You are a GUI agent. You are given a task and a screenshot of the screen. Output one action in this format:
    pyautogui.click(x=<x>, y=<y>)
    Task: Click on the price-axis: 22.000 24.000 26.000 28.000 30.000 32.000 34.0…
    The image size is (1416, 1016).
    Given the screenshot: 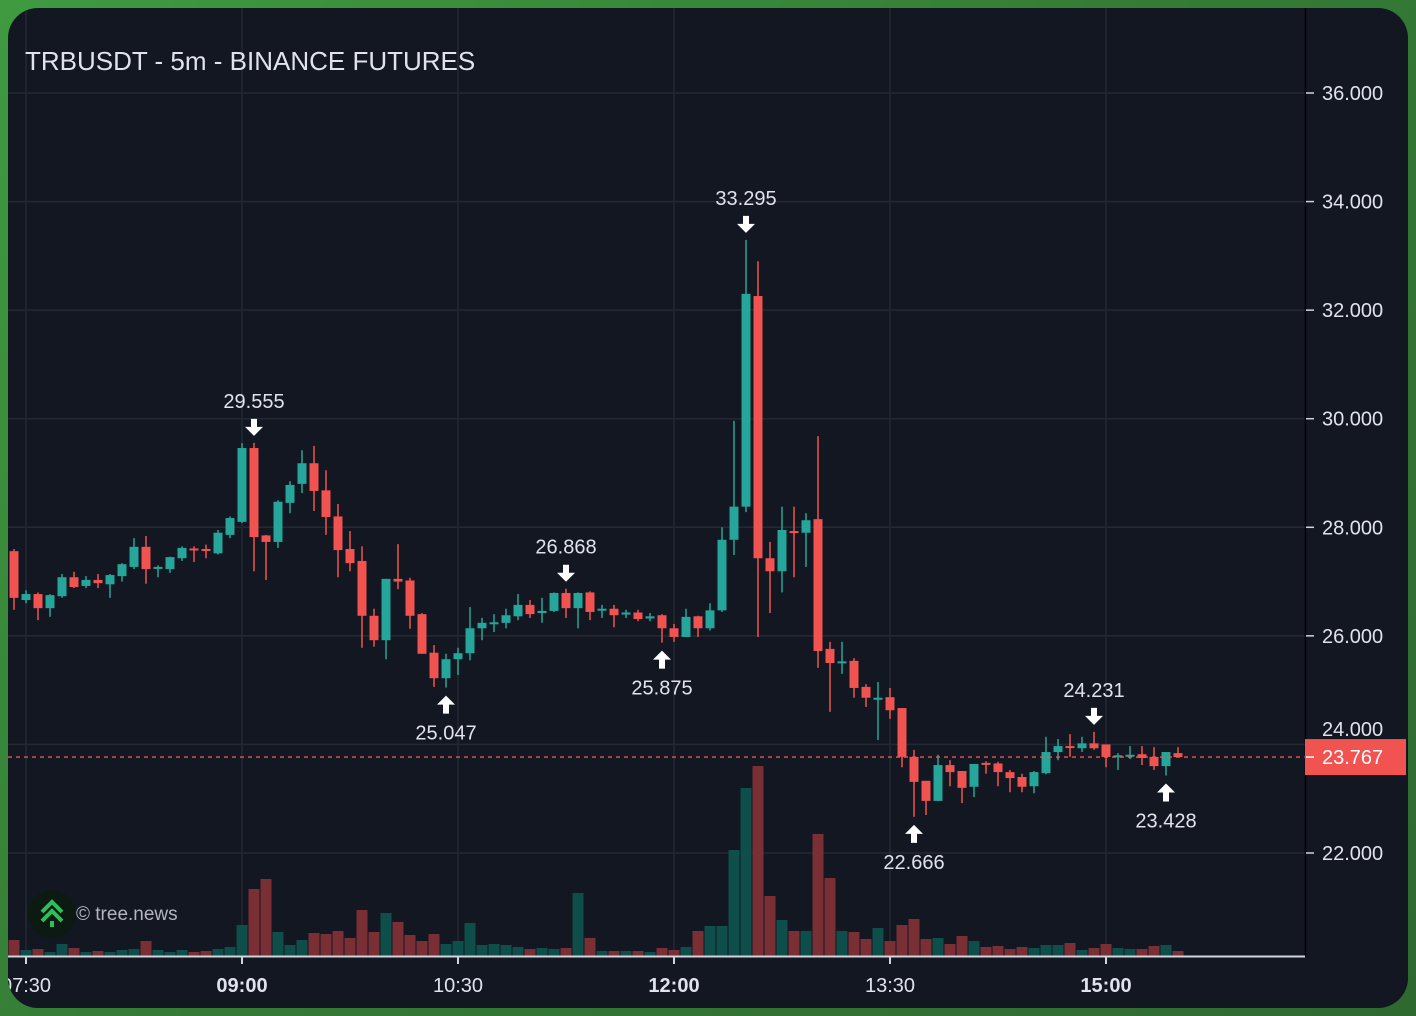 What is the action you would take?
    pyautogui.click(x=1344, y=474)
    